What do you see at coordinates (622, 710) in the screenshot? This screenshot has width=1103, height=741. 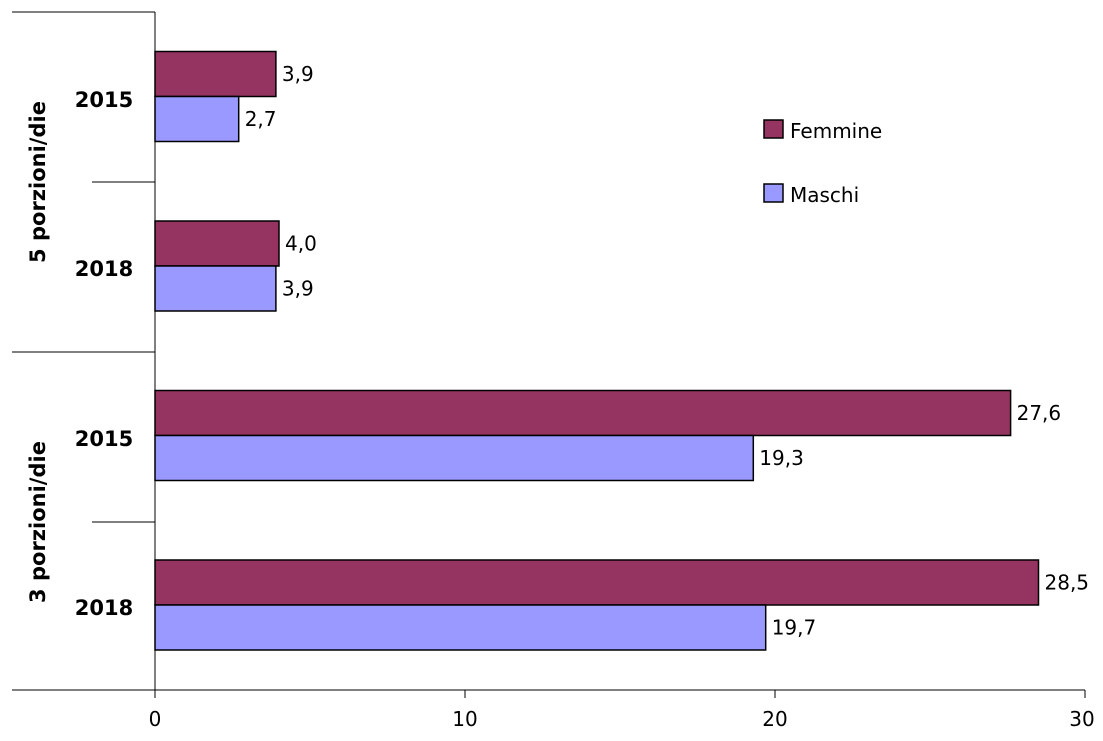 I see `x-axis-ticks: 0 10 20 30` at bounding box center [622, 710].